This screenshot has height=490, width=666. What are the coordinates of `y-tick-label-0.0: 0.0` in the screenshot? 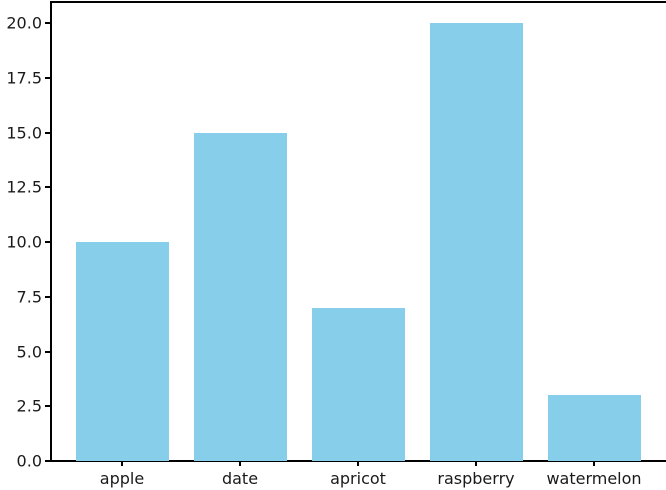 It's located at (29, 461).